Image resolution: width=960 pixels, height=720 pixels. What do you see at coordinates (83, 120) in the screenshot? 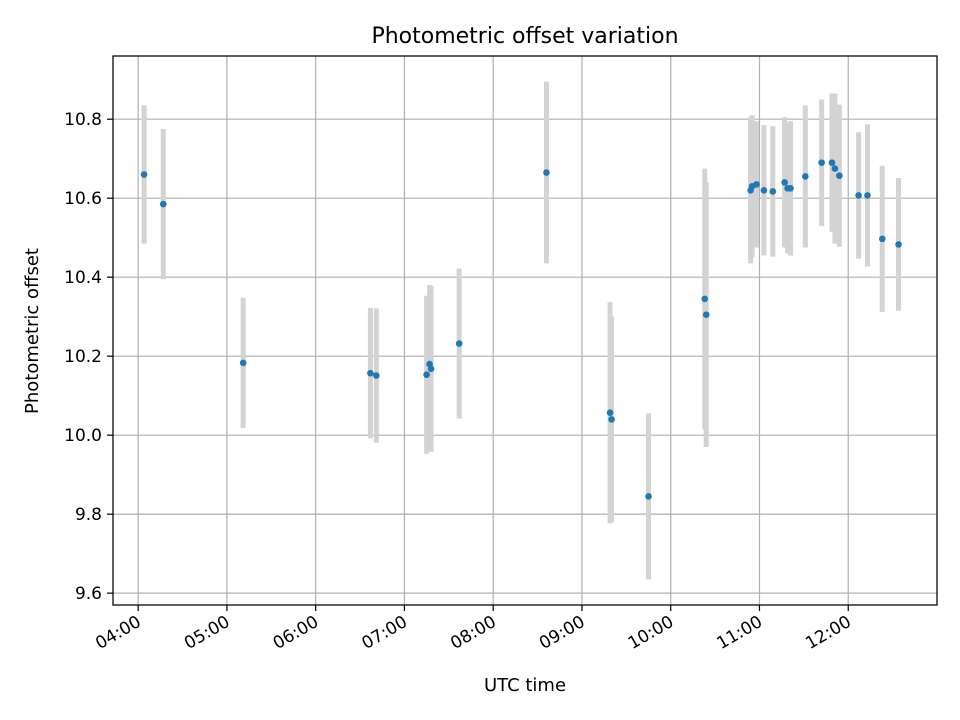
I see `y-tick-label: 10.8` at bounding box center [83, 120].